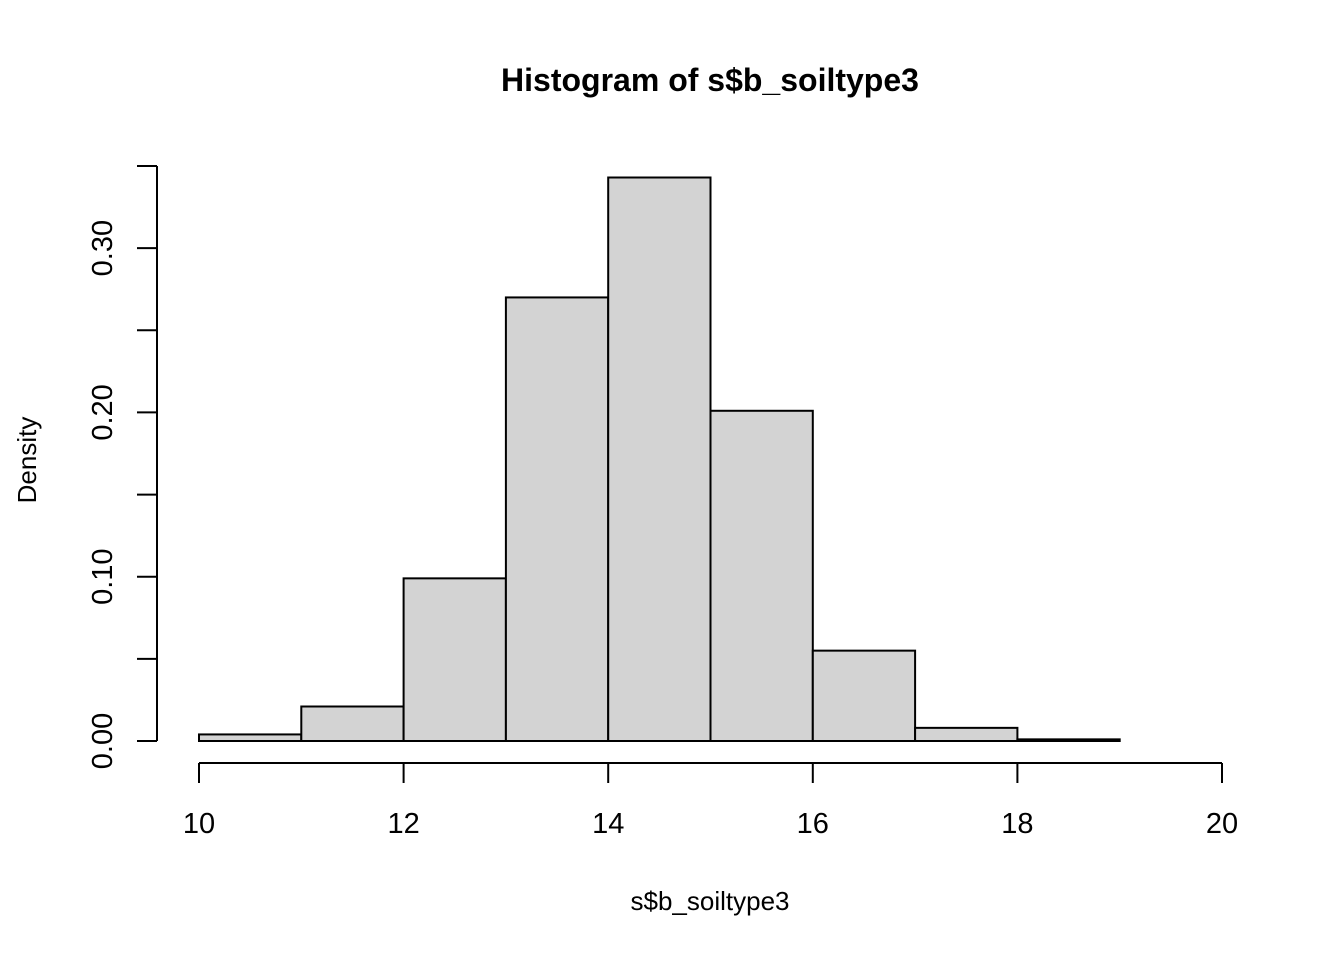  I want to click on y-tick-label: 0.00, so click(103, 741).